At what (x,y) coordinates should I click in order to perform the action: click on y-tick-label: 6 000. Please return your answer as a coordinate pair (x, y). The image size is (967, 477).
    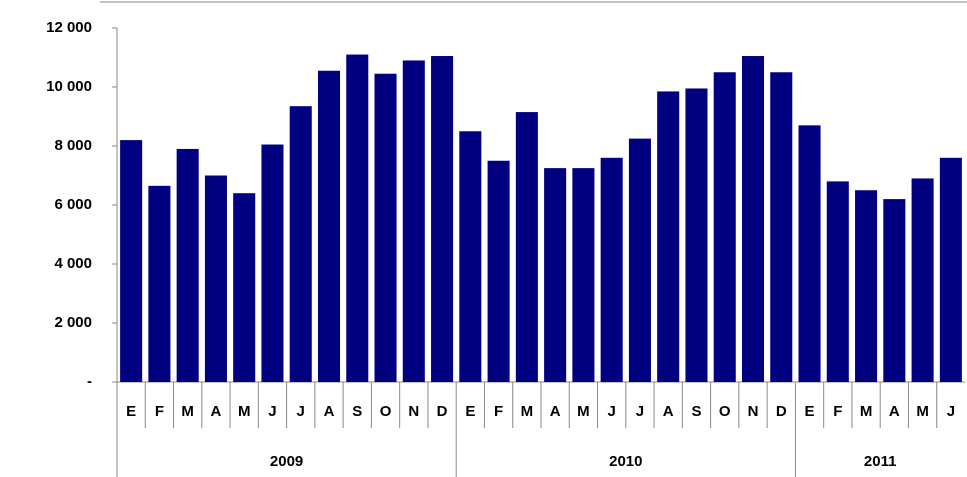
    Looking at the image, I should click on (73, 204).